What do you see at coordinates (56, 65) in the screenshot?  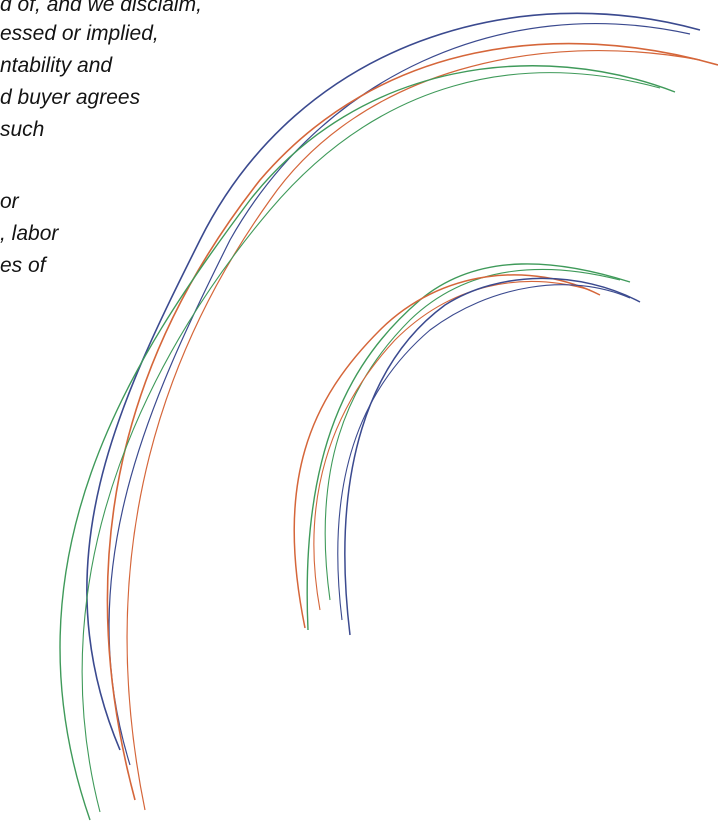 I see `text-line-3: ntability and` at bounding box center [56, 65].